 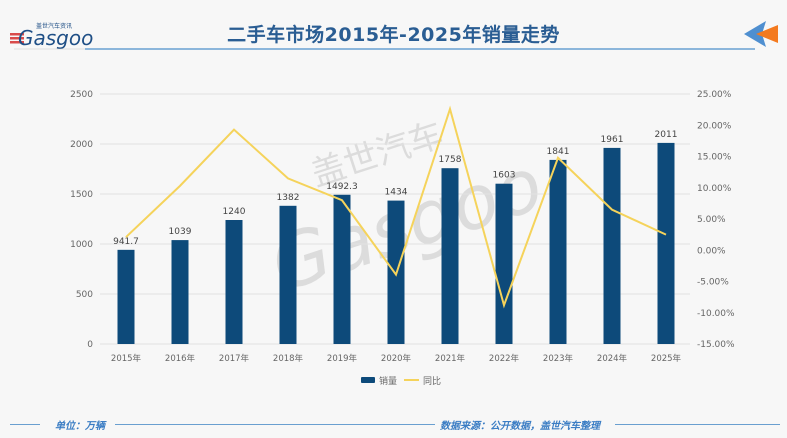 I want to click on gasgoo-logo: Gasgoo 盖世汽车资讯, so click(x=53, y=35).